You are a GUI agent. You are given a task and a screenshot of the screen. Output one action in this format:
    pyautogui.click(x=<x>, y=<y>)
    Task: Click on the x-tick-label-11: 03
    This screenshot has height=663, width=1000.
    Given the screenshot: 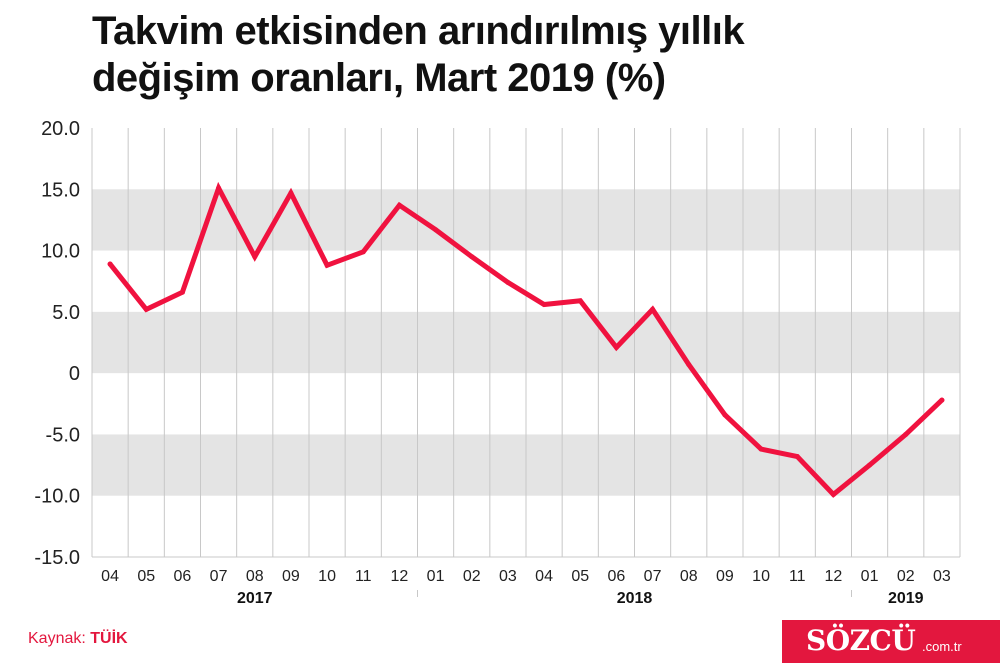 What is the action you would take?
    pyautogui.click(x=508, y=576)
    